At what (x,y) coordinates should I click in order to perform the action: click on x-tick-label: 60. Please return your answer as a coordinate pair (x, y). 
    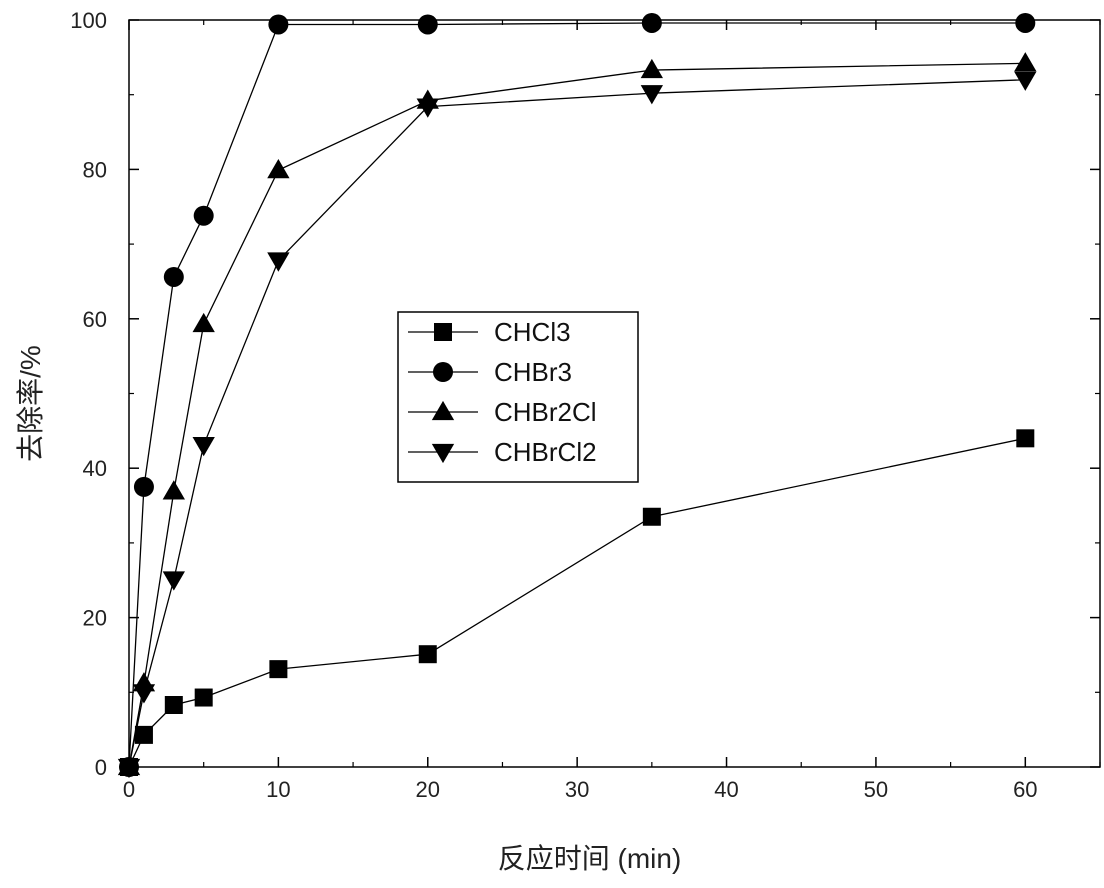
    Looking at the image, I should click on (1025, 789).